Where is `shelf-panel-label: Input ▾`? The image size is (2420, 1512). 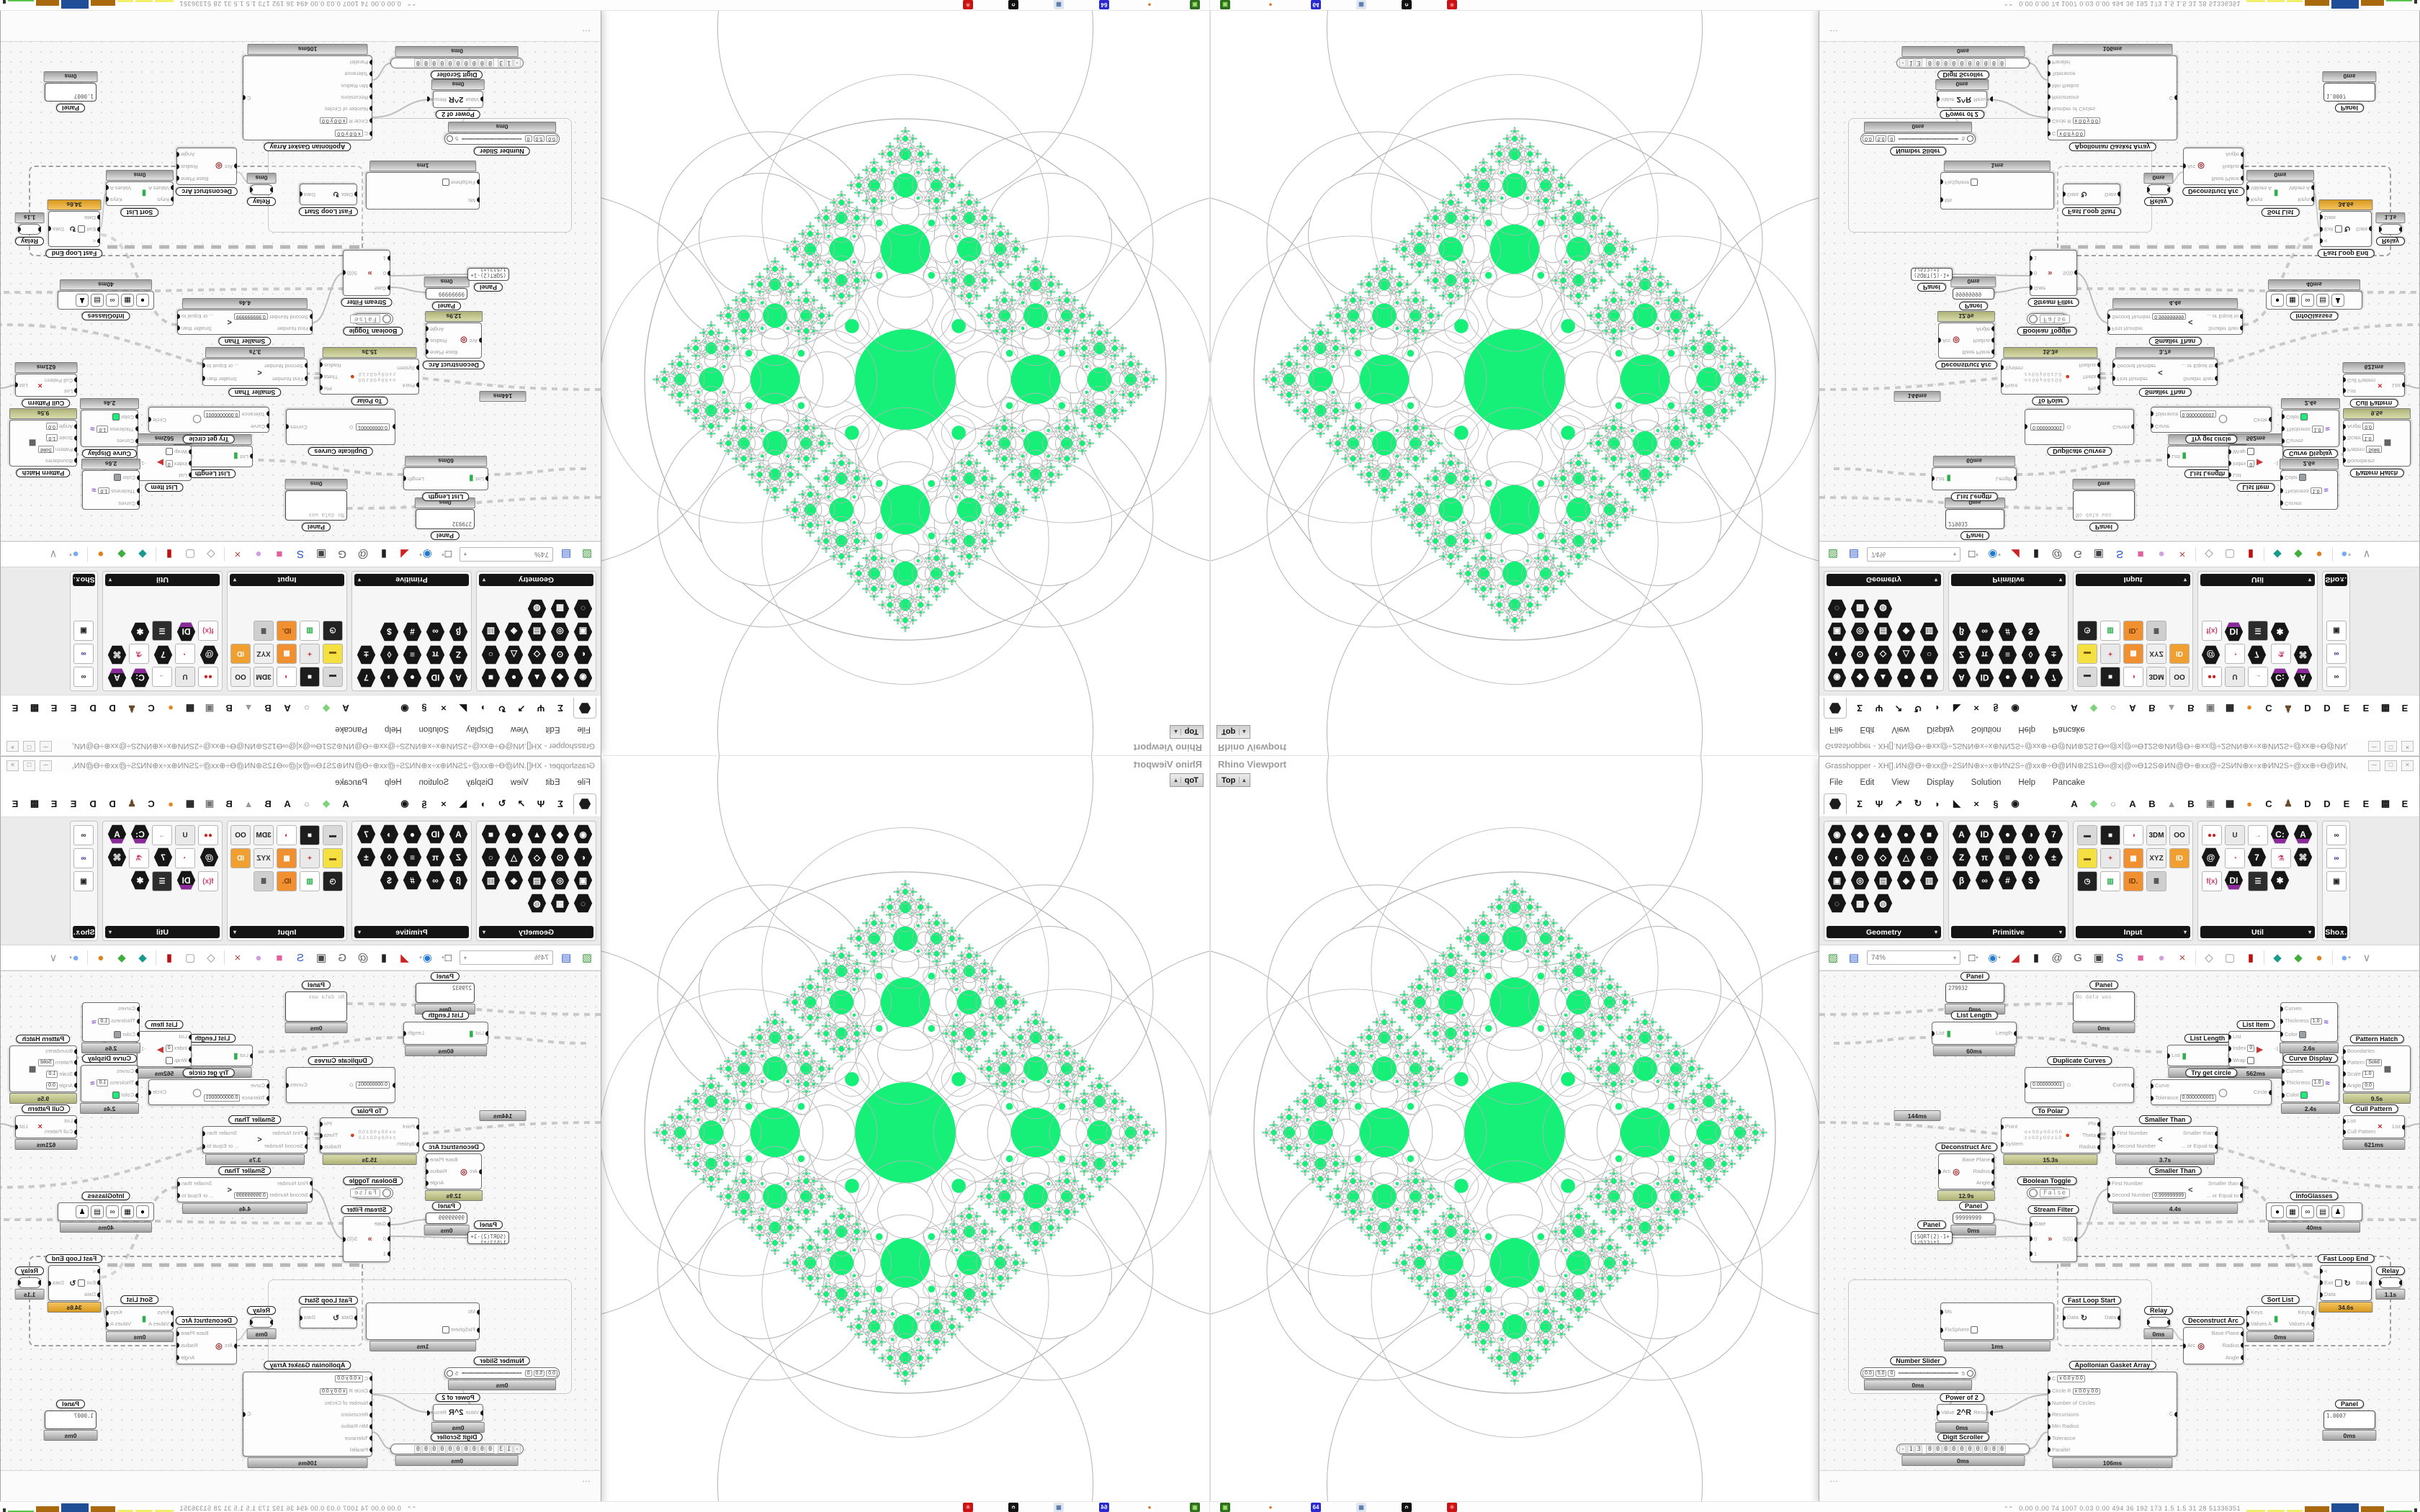 shelf-panel-label: Input ▾ is located at coordinates (2133, 932).